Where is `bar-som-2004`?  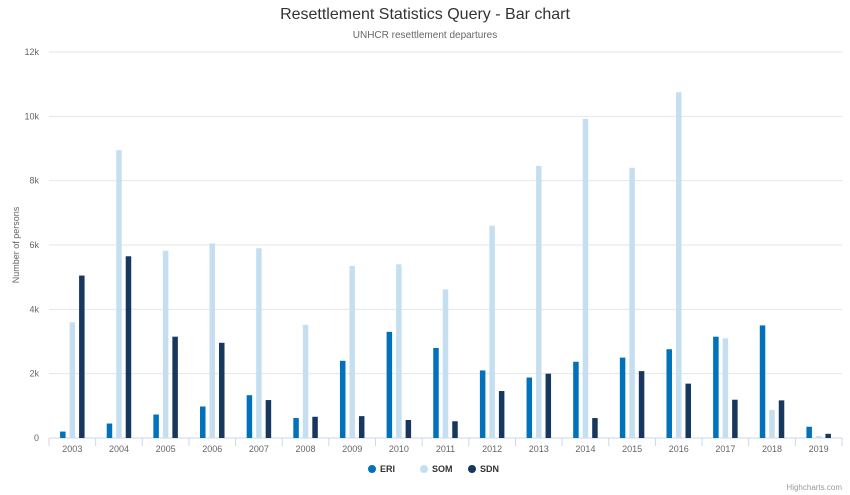 bar-som-2004 is located at coordinates (119, 294).